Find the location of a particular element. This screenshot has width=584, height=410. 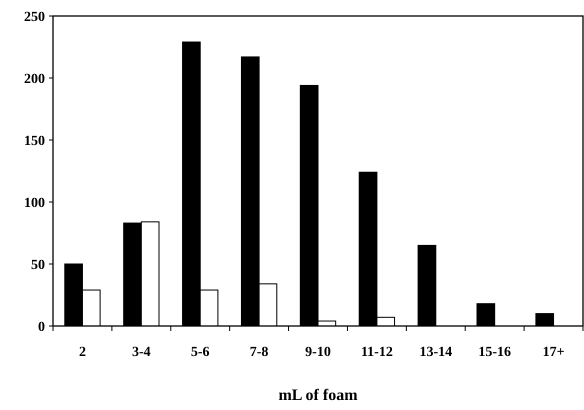

x-tick-label: 9-10 is located at coordinates (318, 352).